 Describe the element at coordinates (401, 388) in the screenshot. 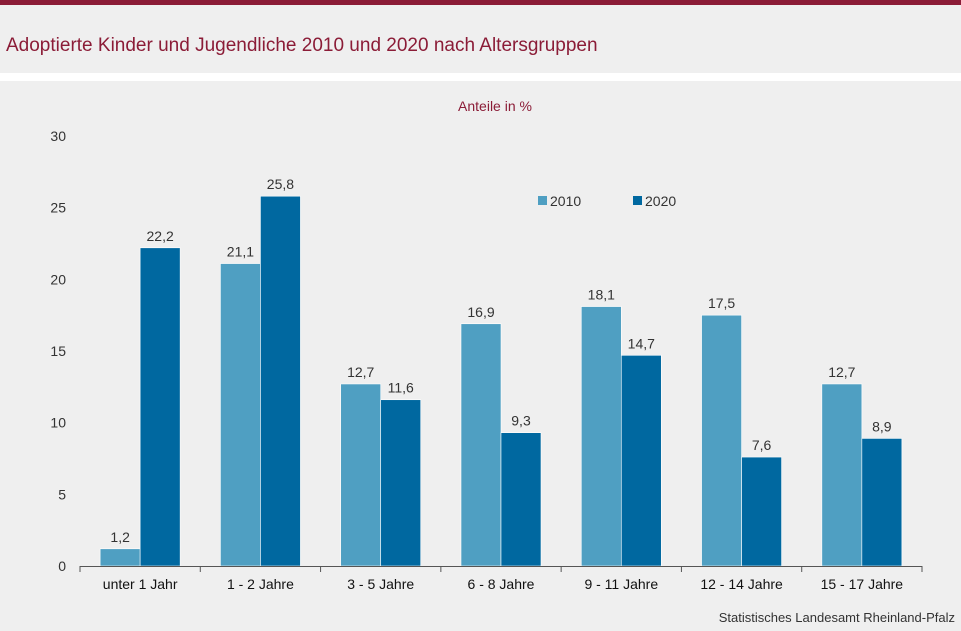

I see `data-label: 11,6` at that location.